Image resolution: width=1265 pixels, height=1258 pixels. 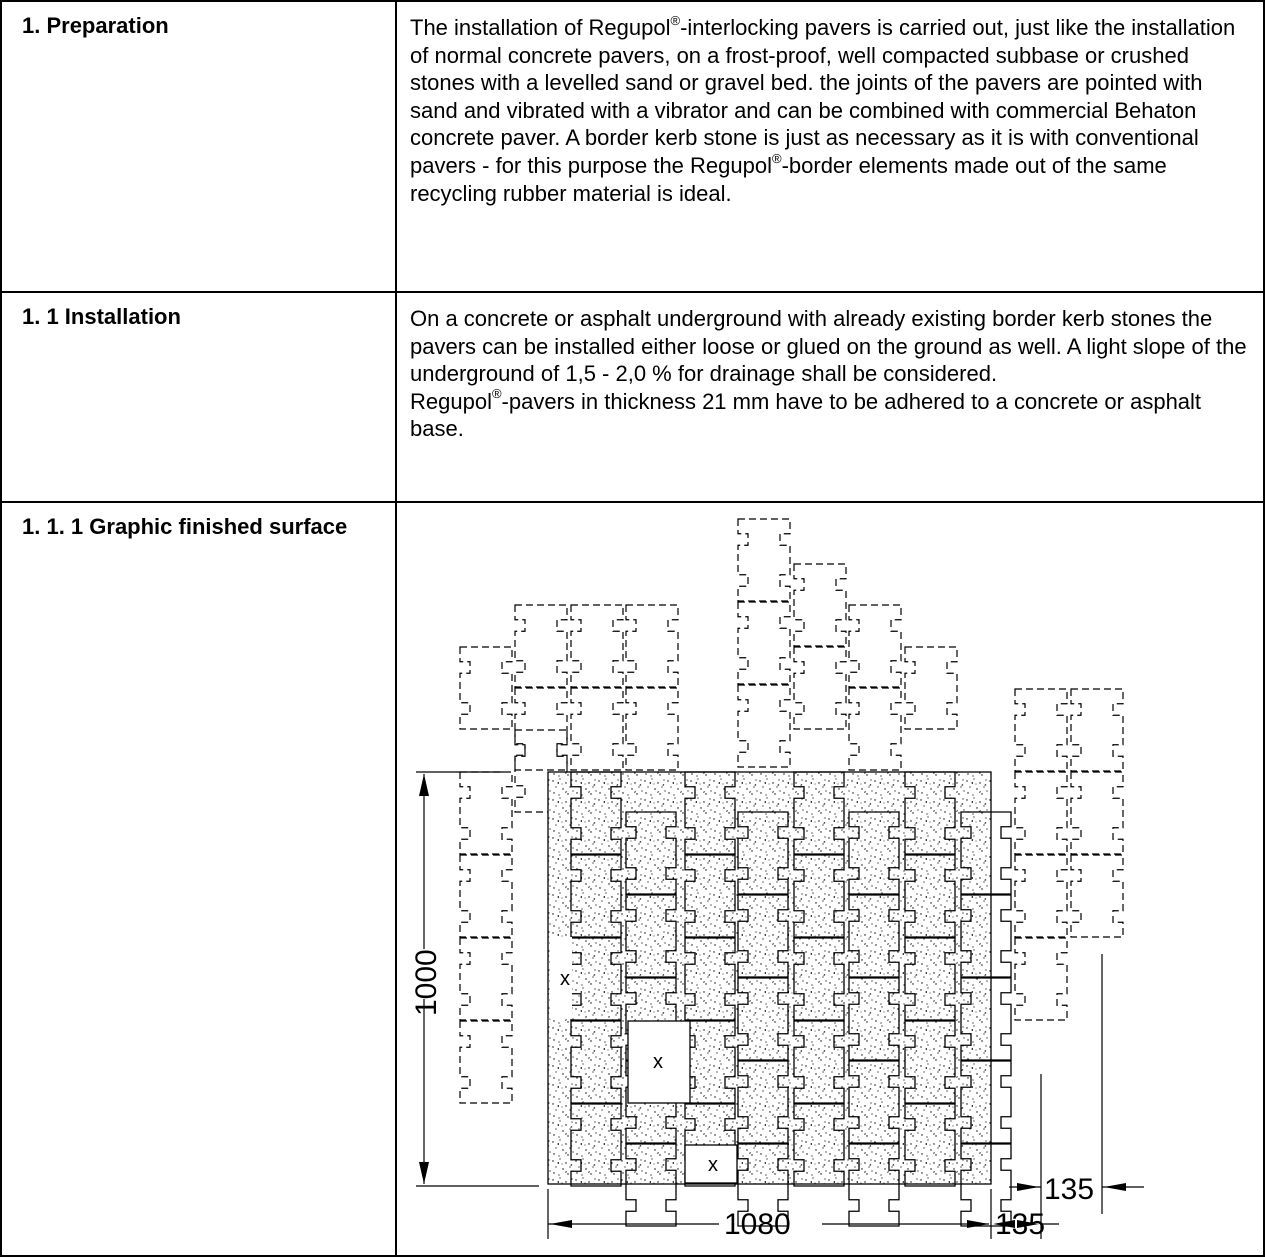 What do you see at coordinates (426, 982) in the screenshot?
I see `height-dimension-label: 1000` at bounding box center [426, 982].